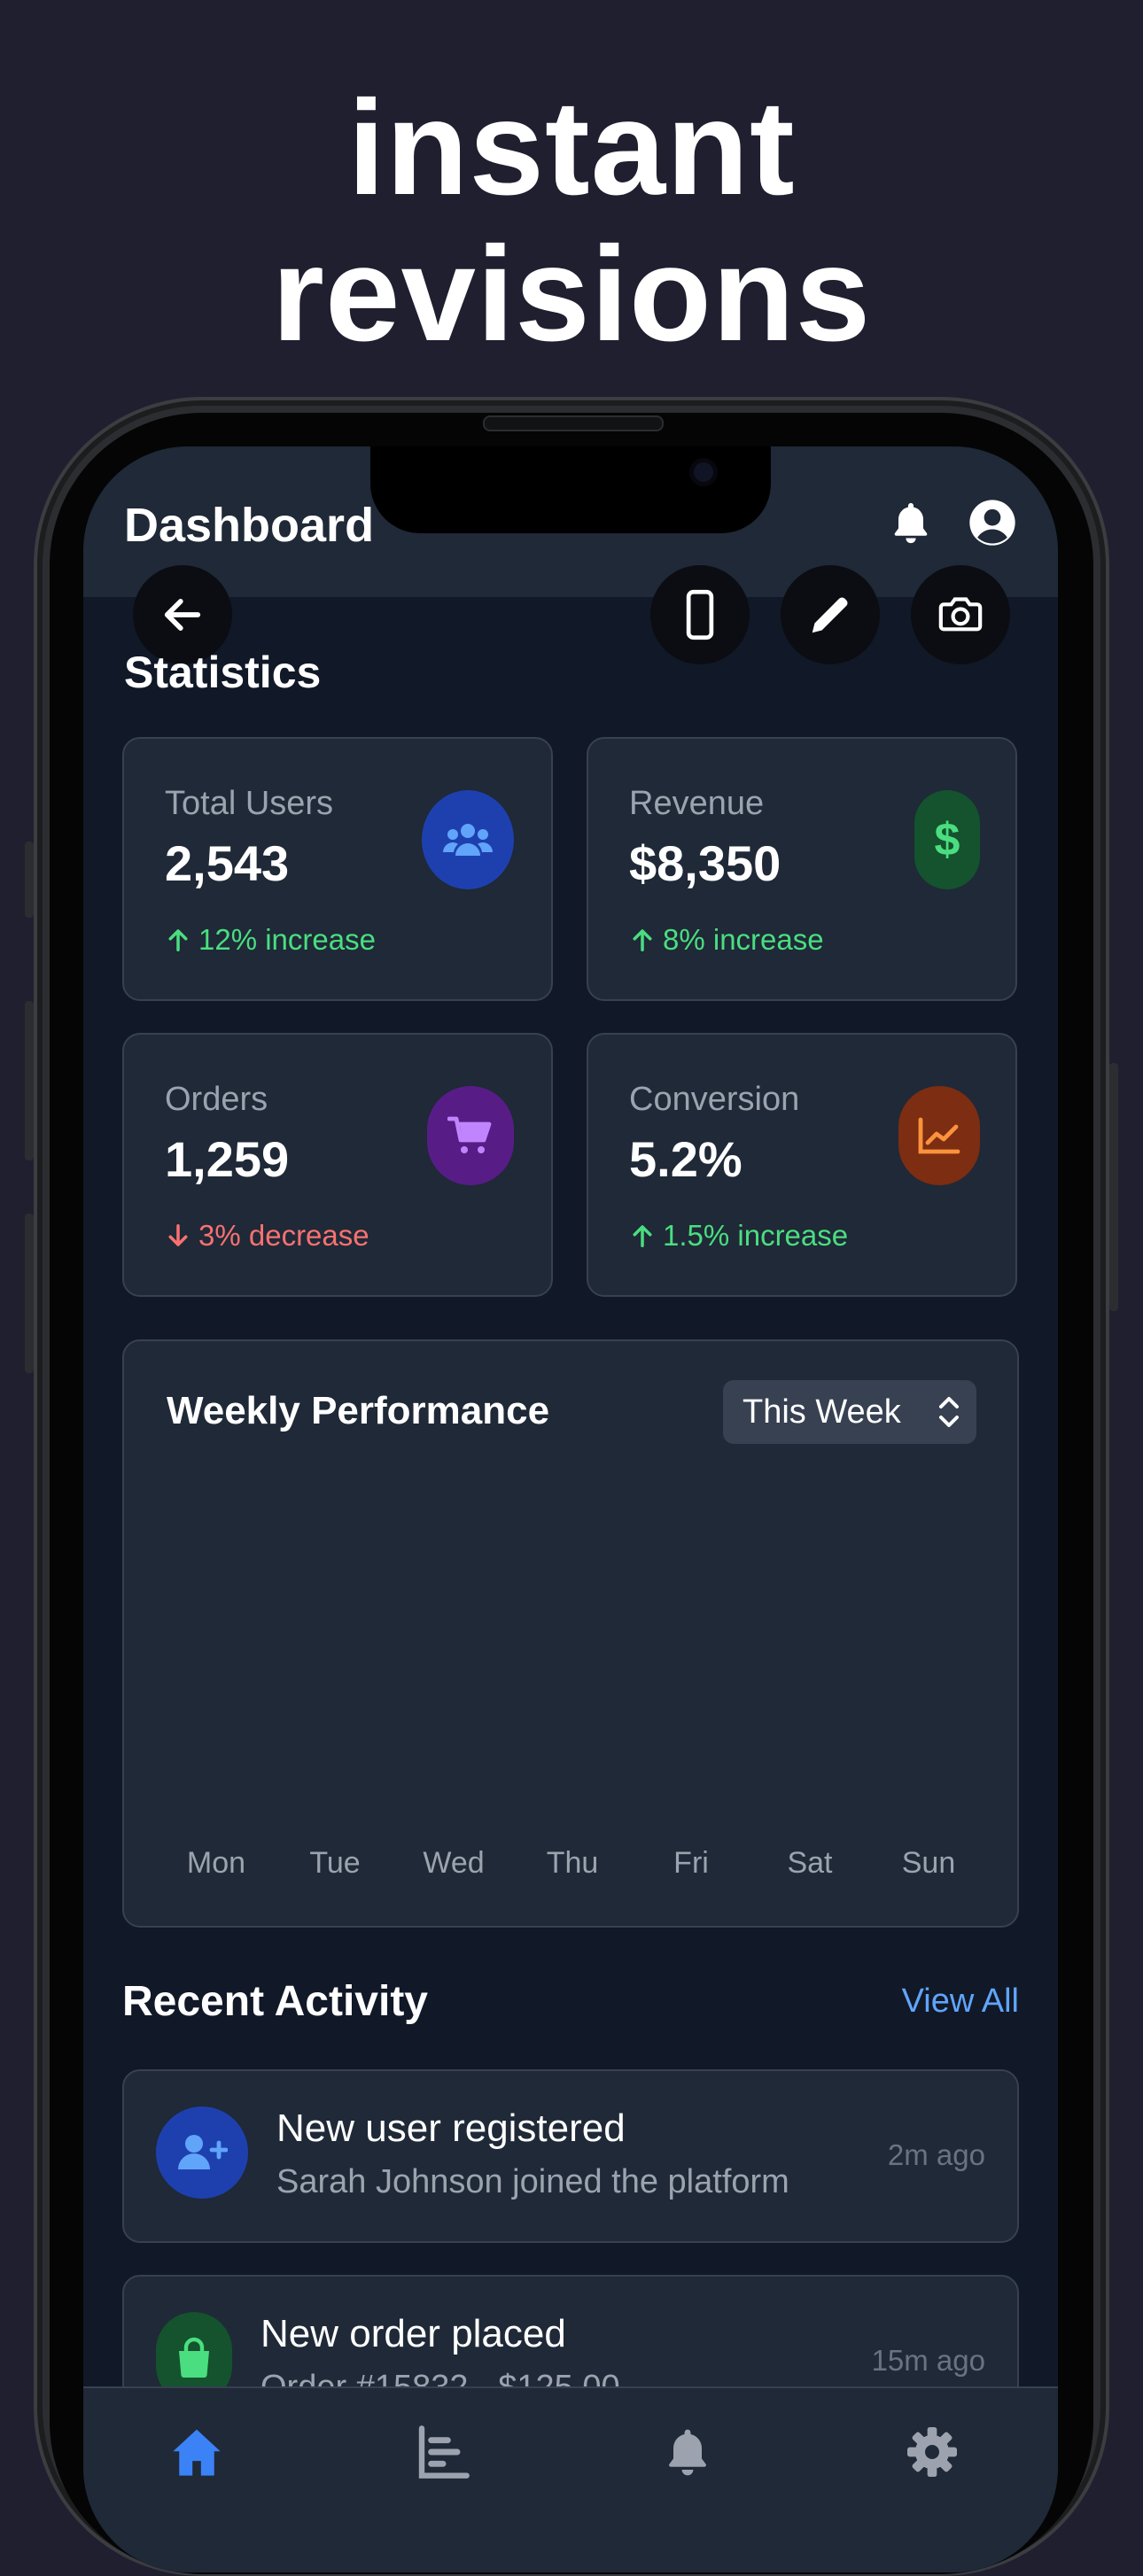 Image resolution: width=1143 pixels, height=2576 pixels. I want to click on user-circle-icon, so click(992, 522).